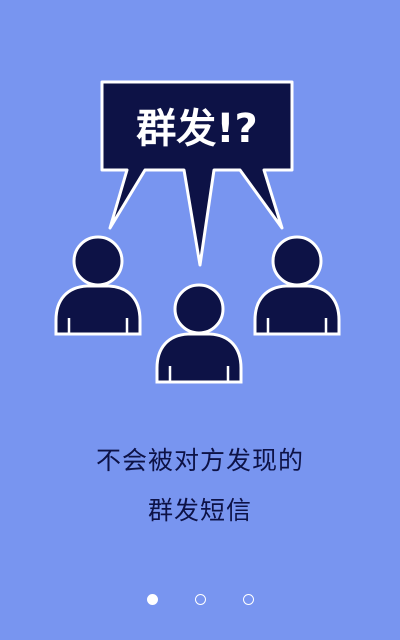  What do you see at coordinates (199, 510) in the screenshot?
I see `caption-line-2: 群发短信` at bounding box center [199, 510].